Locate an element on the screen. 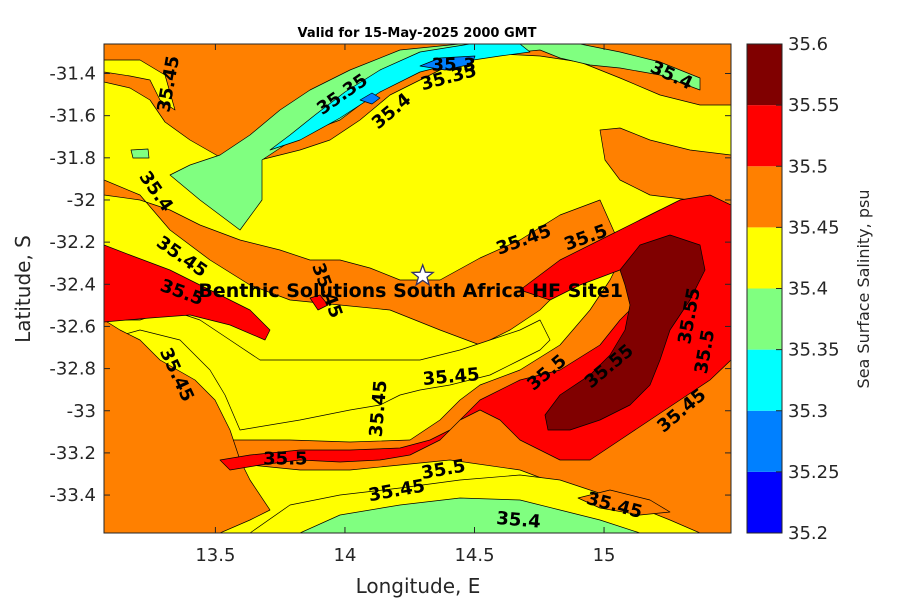 The image size is (900, 600). y-tick-label: -32 is located at coordinates (81, 200).